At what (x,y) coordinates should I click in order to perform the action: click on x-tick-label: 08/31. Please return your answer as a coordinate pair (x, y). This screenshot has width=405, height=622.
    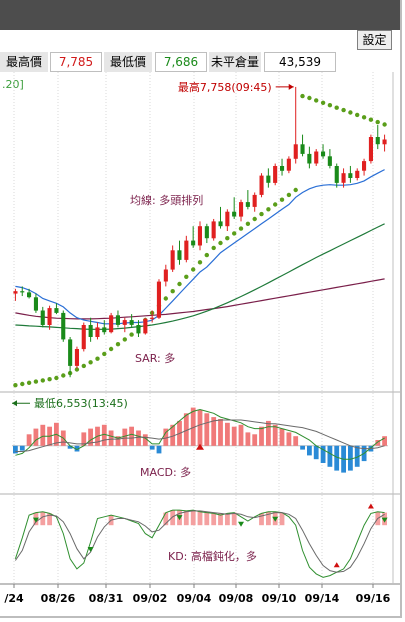
    Looking at the image, I should click on (106, 598).